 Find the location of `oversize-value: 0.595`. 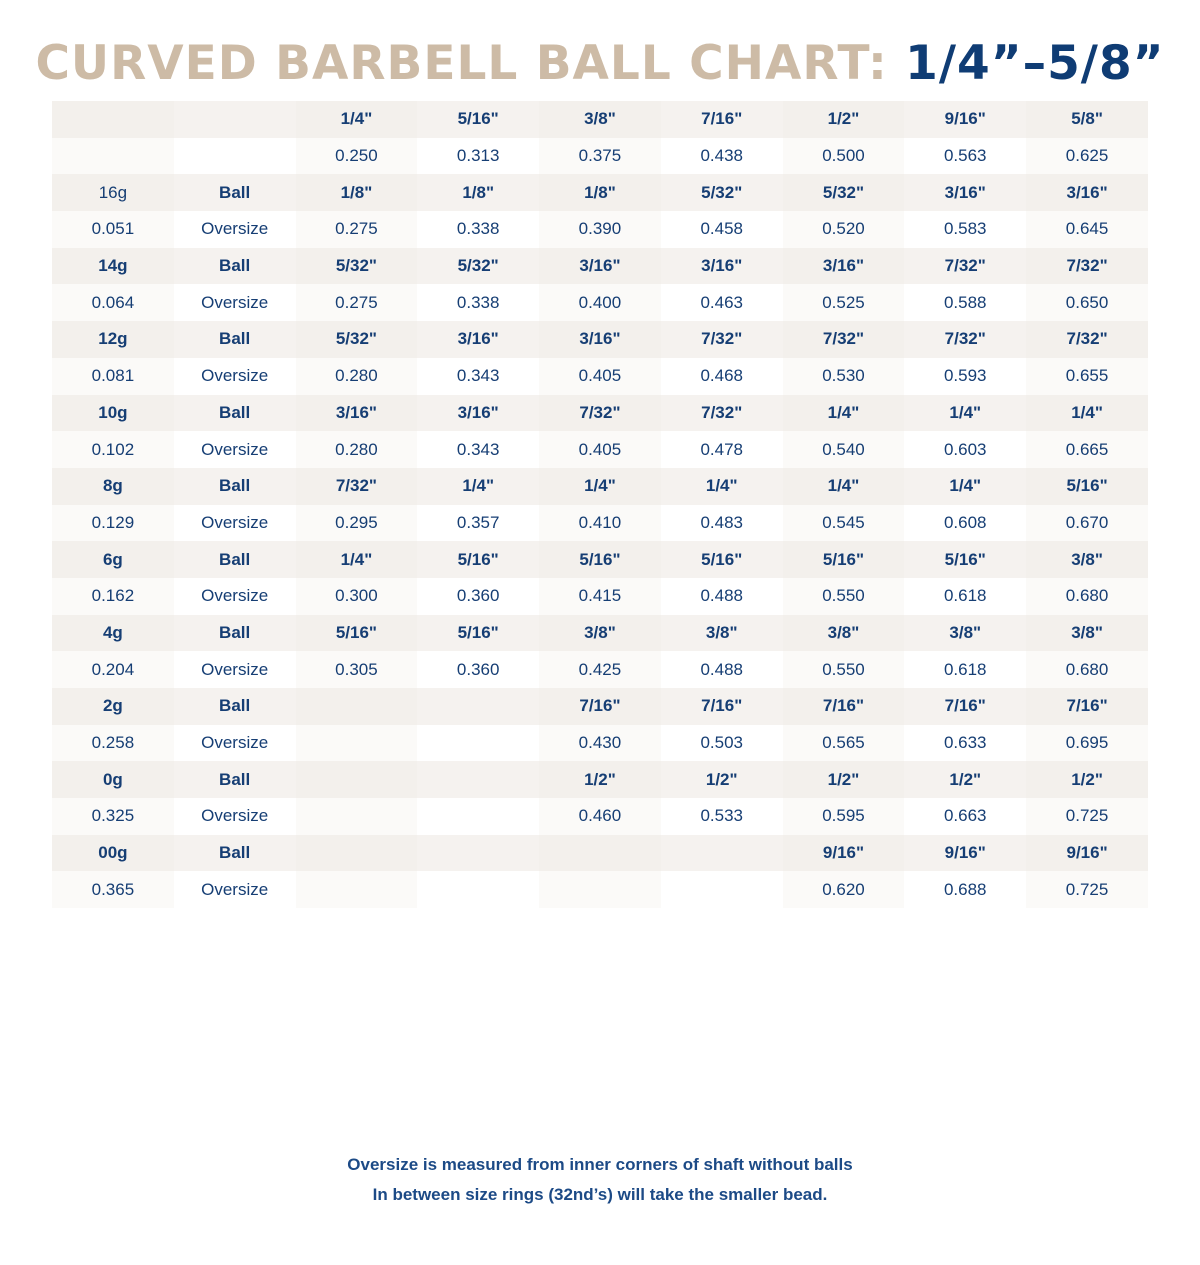

oversize-value: 0.595 is located at coordinates (843, 816).